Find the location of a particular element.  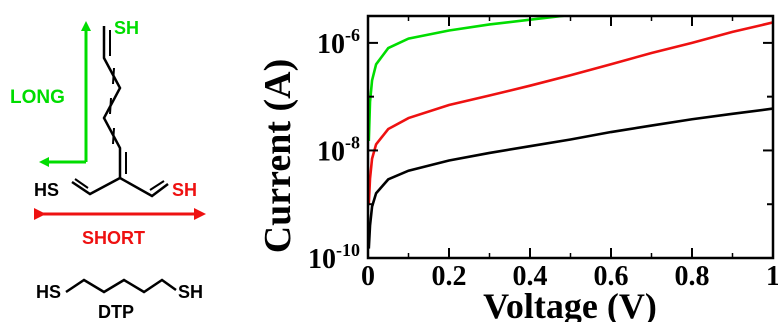

left-branch is located at coordinates (96, 186).